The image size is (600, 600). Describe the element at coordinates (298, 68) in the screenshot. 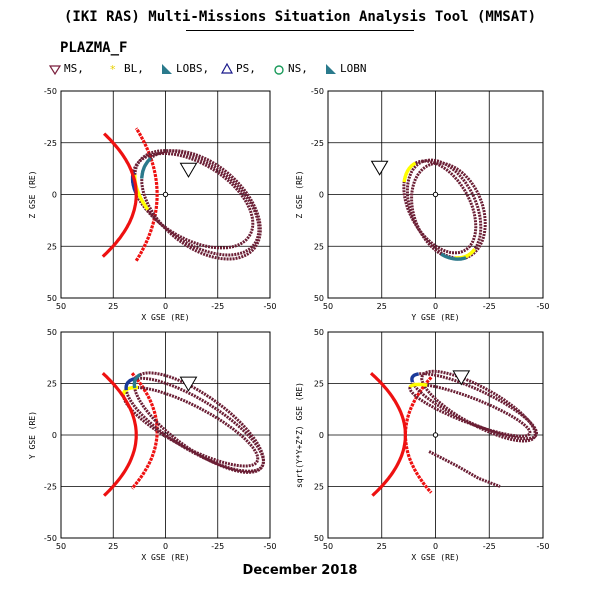

I see `legend-label: NS,` at that location.